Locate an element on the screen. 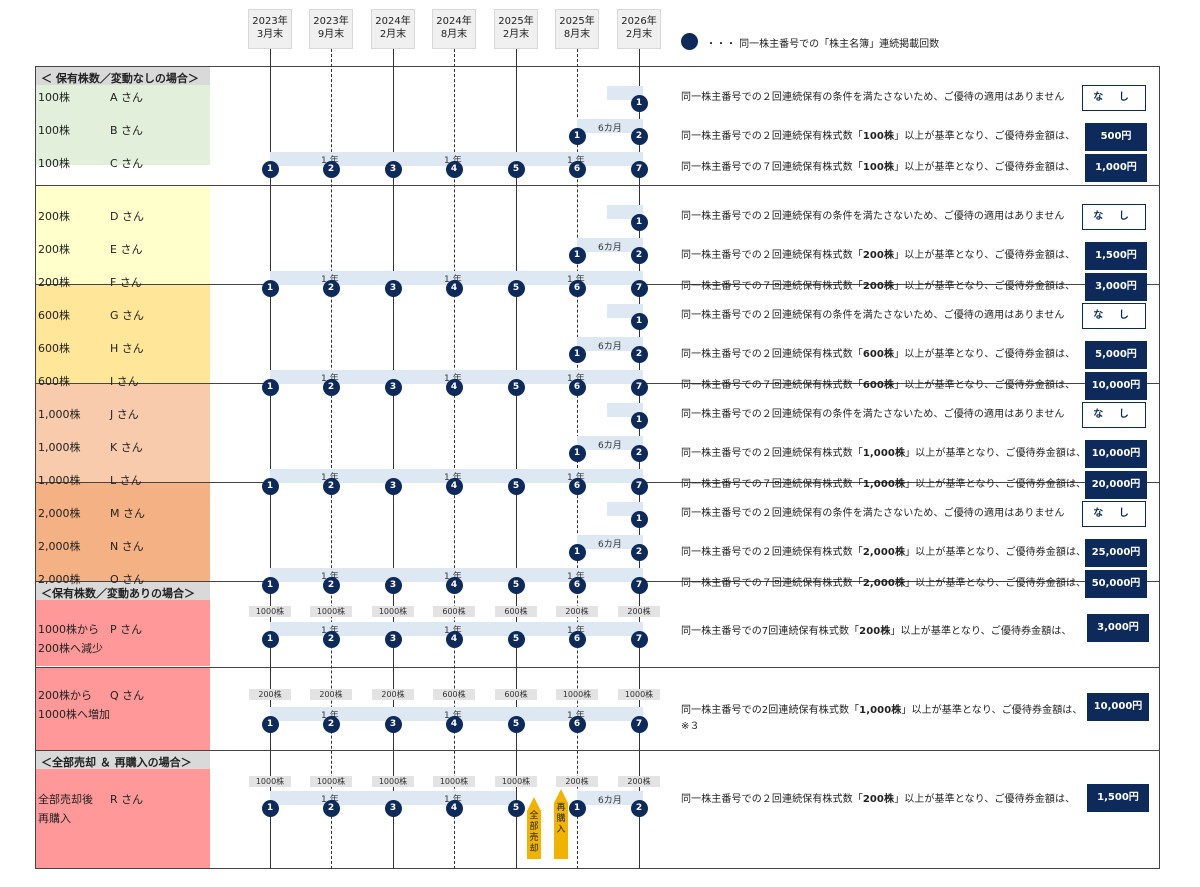  section-sell-rebuy is located at coordinates (123, 760).